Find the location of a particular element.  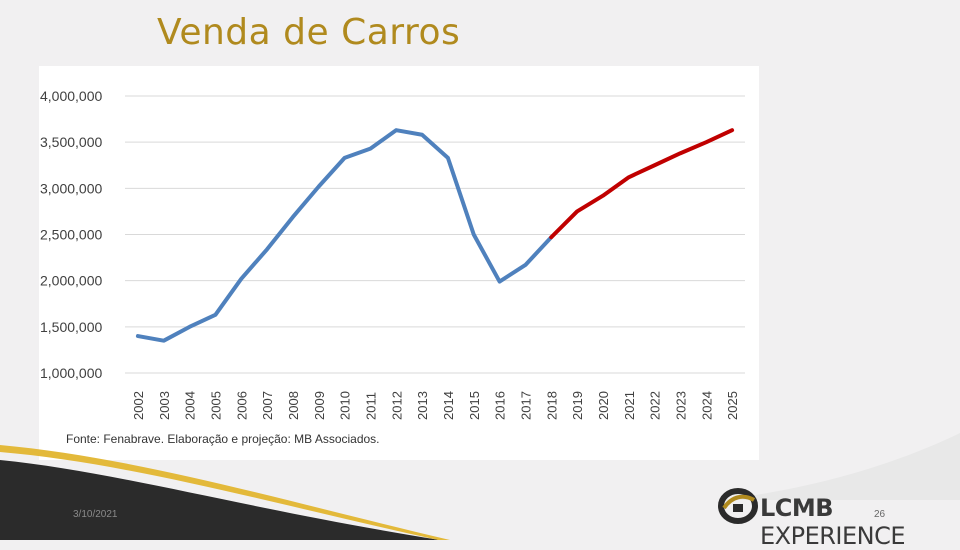

x-tick-label: 2010 is located at coordinates (345, 405).